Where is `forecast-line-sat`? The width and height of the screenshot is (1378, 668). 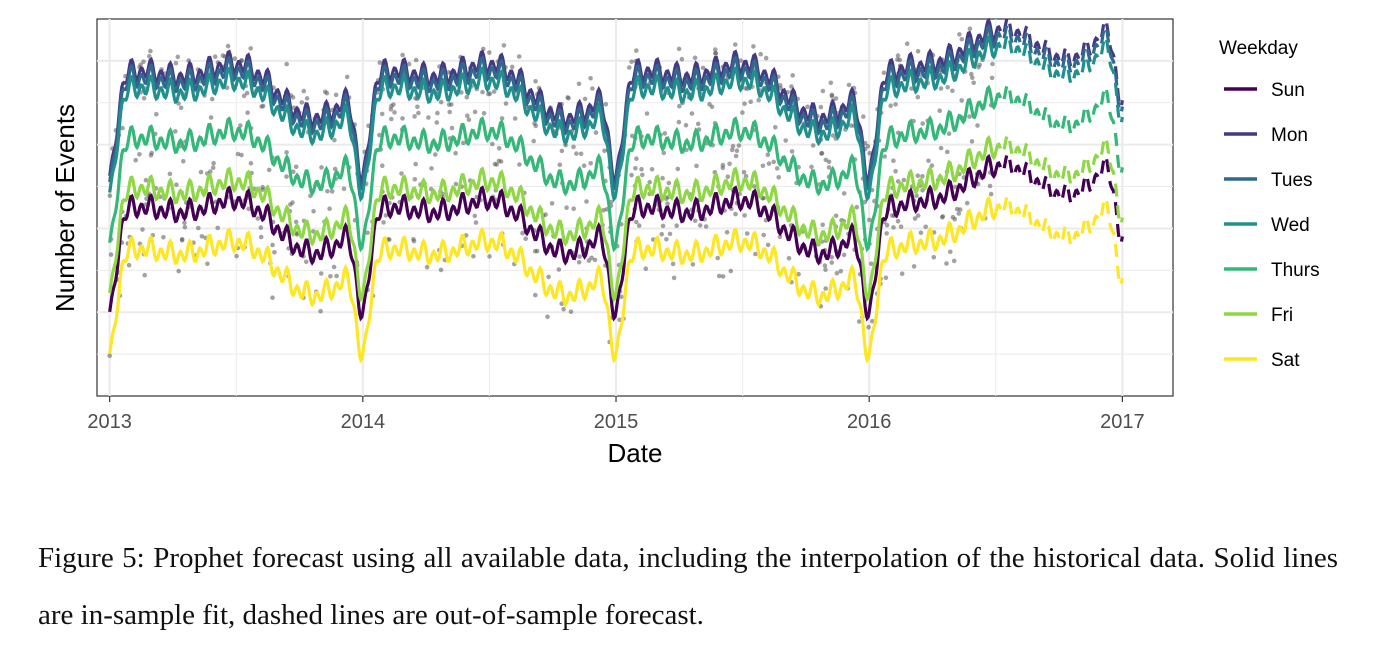 forecast-line-sat is located at coordinates (1059, 241).